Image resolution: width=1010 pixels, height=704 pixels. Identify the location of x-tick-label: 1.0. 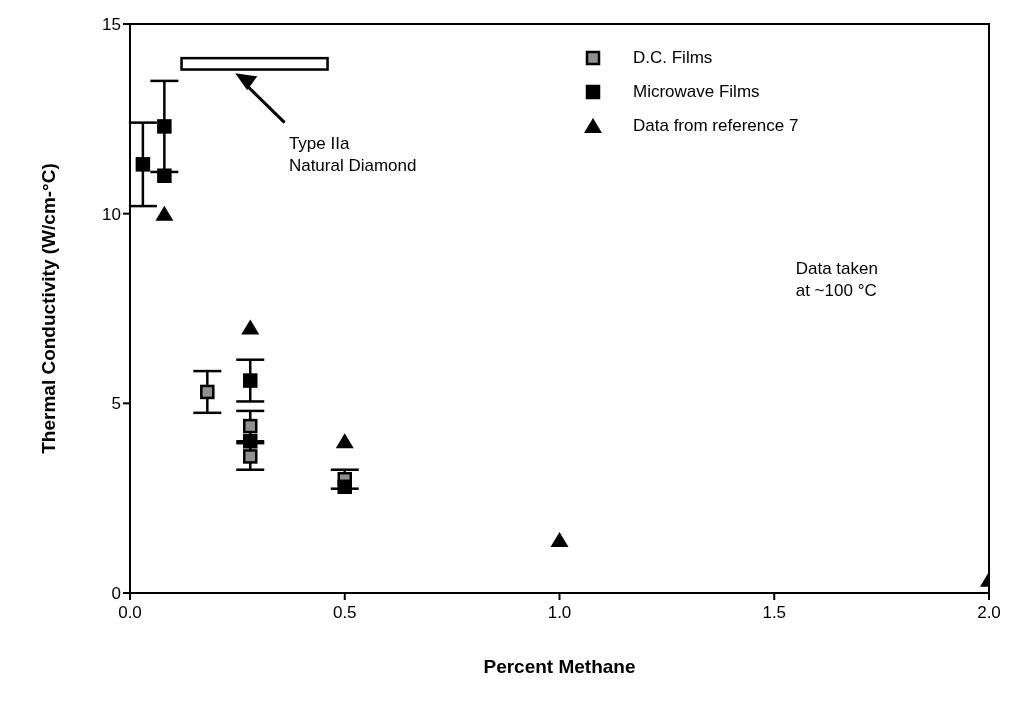
(559, 613).